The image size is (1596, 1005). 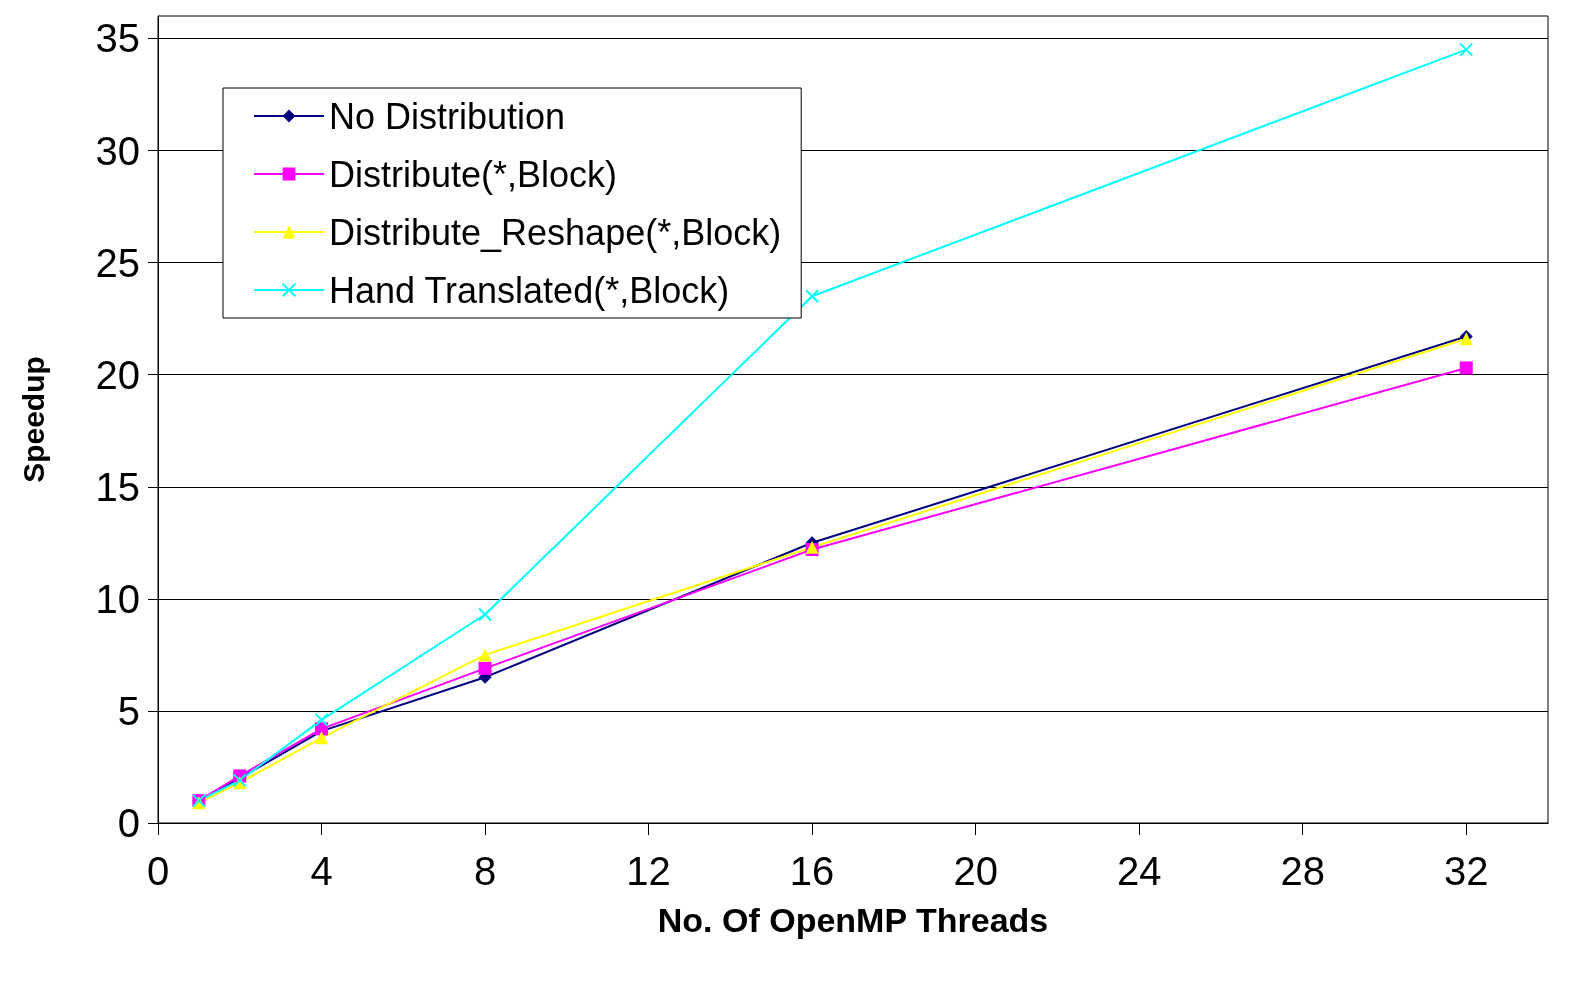 What do you see at coordinates (117, 262) in the screenshot?
I see `y-tick-label: 25` at bounding box center [117, 262].